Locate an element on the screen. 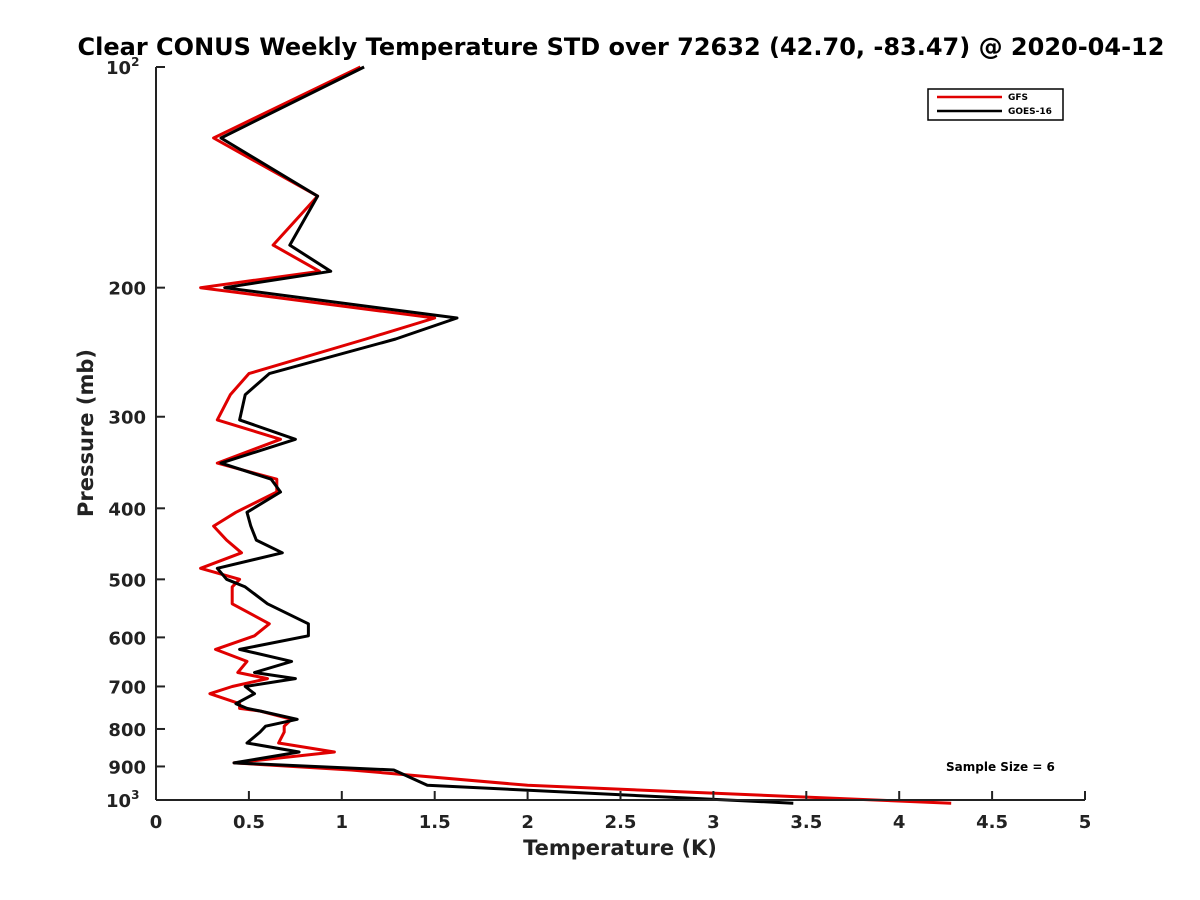 Image resolution: width=1200 pixels, height=900 pixels. x-tick-label: 4 is located at coordinates (899, 822).